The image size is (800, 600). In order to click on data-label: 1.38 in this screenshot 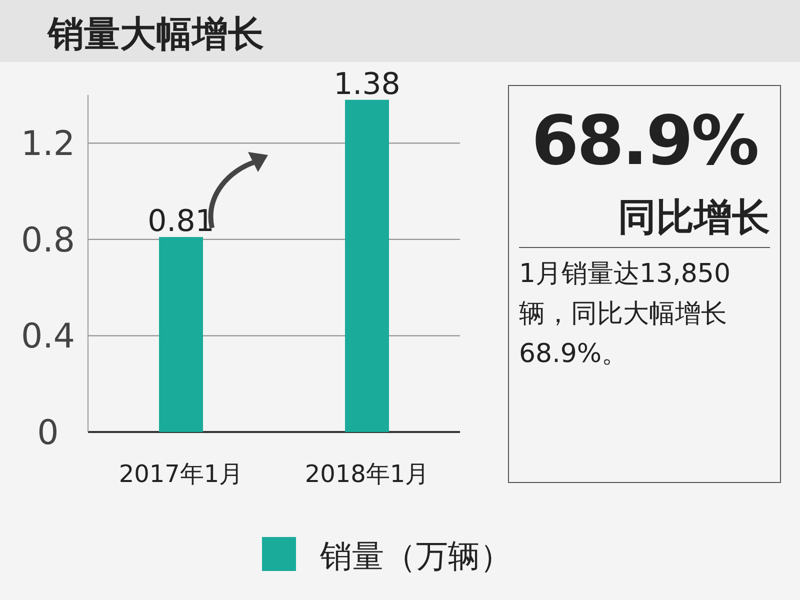, I will do `click(367, 84)`.